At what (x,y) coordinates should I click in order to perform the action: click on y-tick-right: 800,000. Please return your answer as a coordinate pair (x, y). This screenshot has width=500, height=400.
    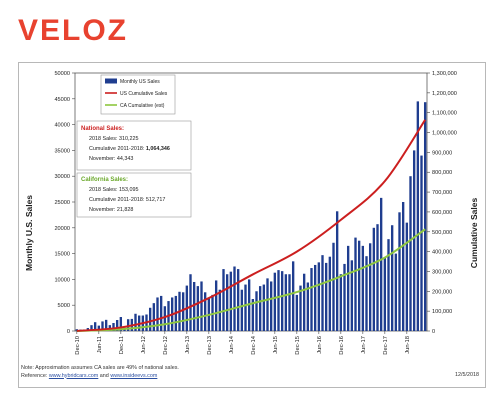
    Looking at the image, I should click on (442, 173).